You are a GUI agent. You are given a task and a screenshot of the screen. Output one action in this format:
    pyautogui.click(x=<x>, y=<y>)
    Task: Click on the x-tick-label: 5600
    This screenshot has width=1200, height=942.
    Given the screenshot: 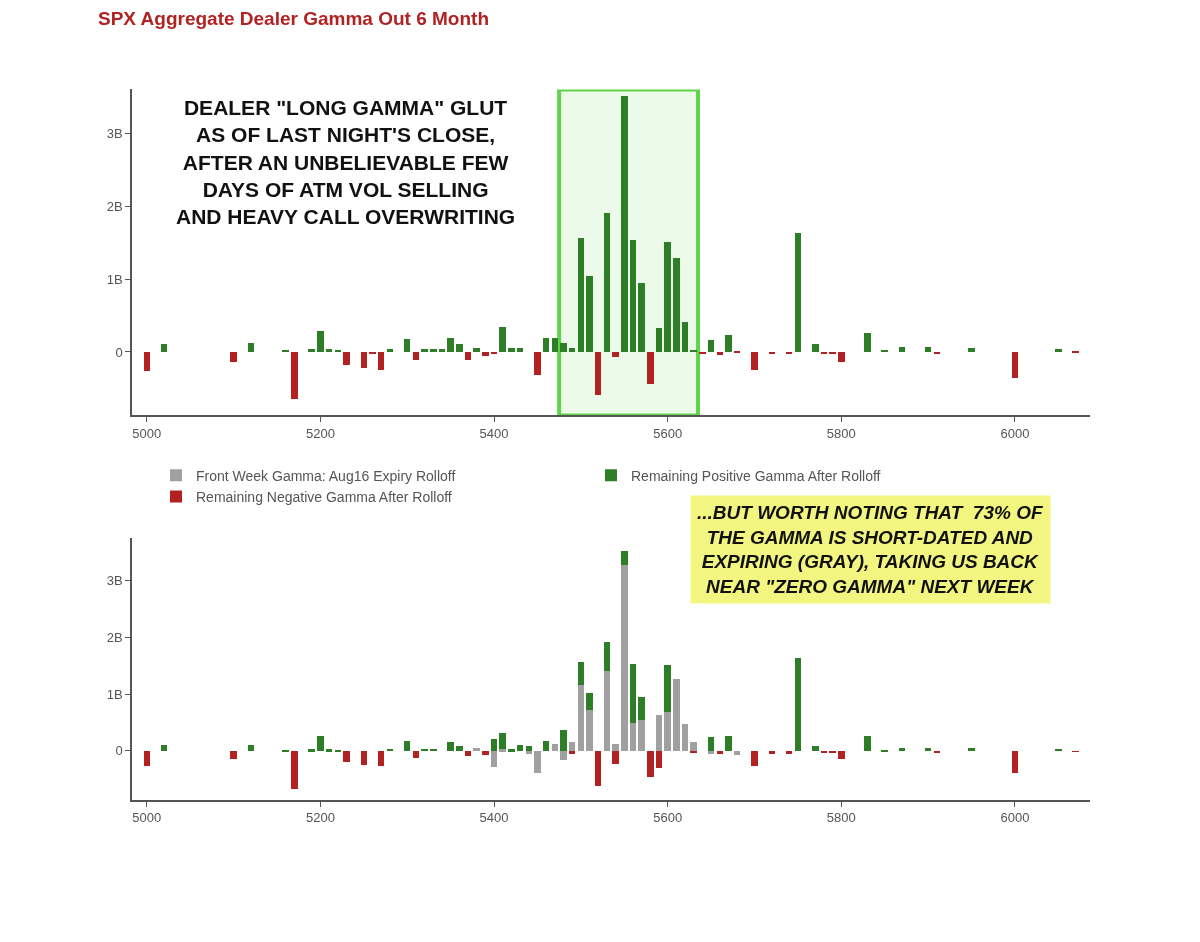 What is the action you would take?
    pyautogui.click(x=668, y=818)
    